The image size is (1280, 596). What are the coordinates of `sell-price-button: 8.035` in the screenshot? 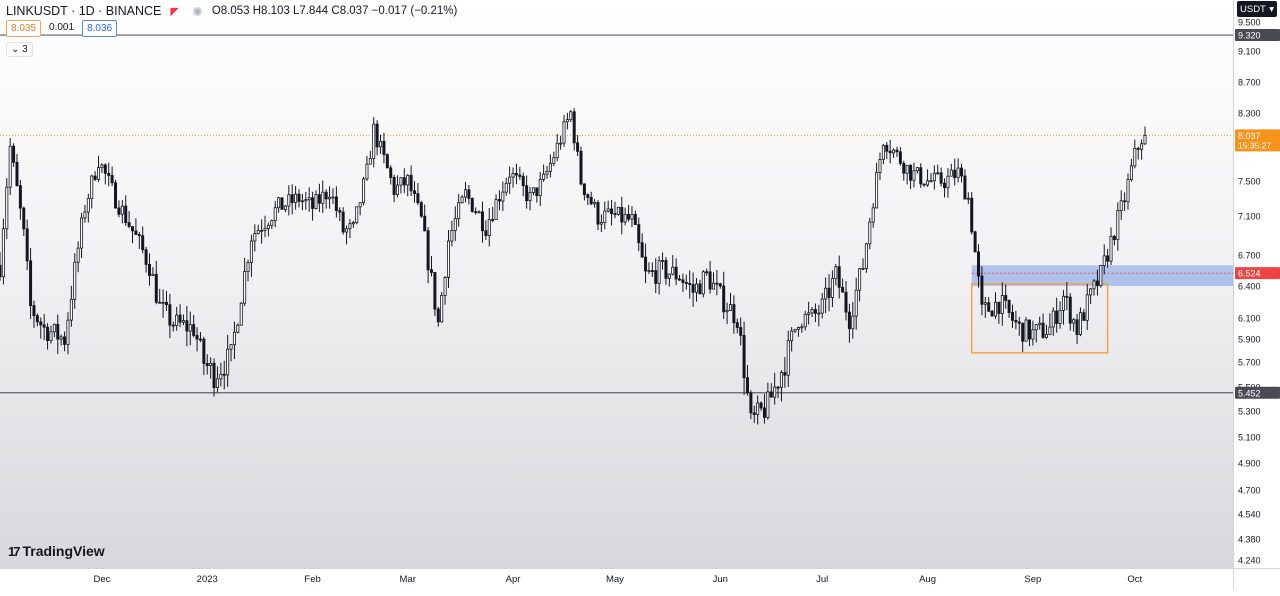 It's located at (24, 28).